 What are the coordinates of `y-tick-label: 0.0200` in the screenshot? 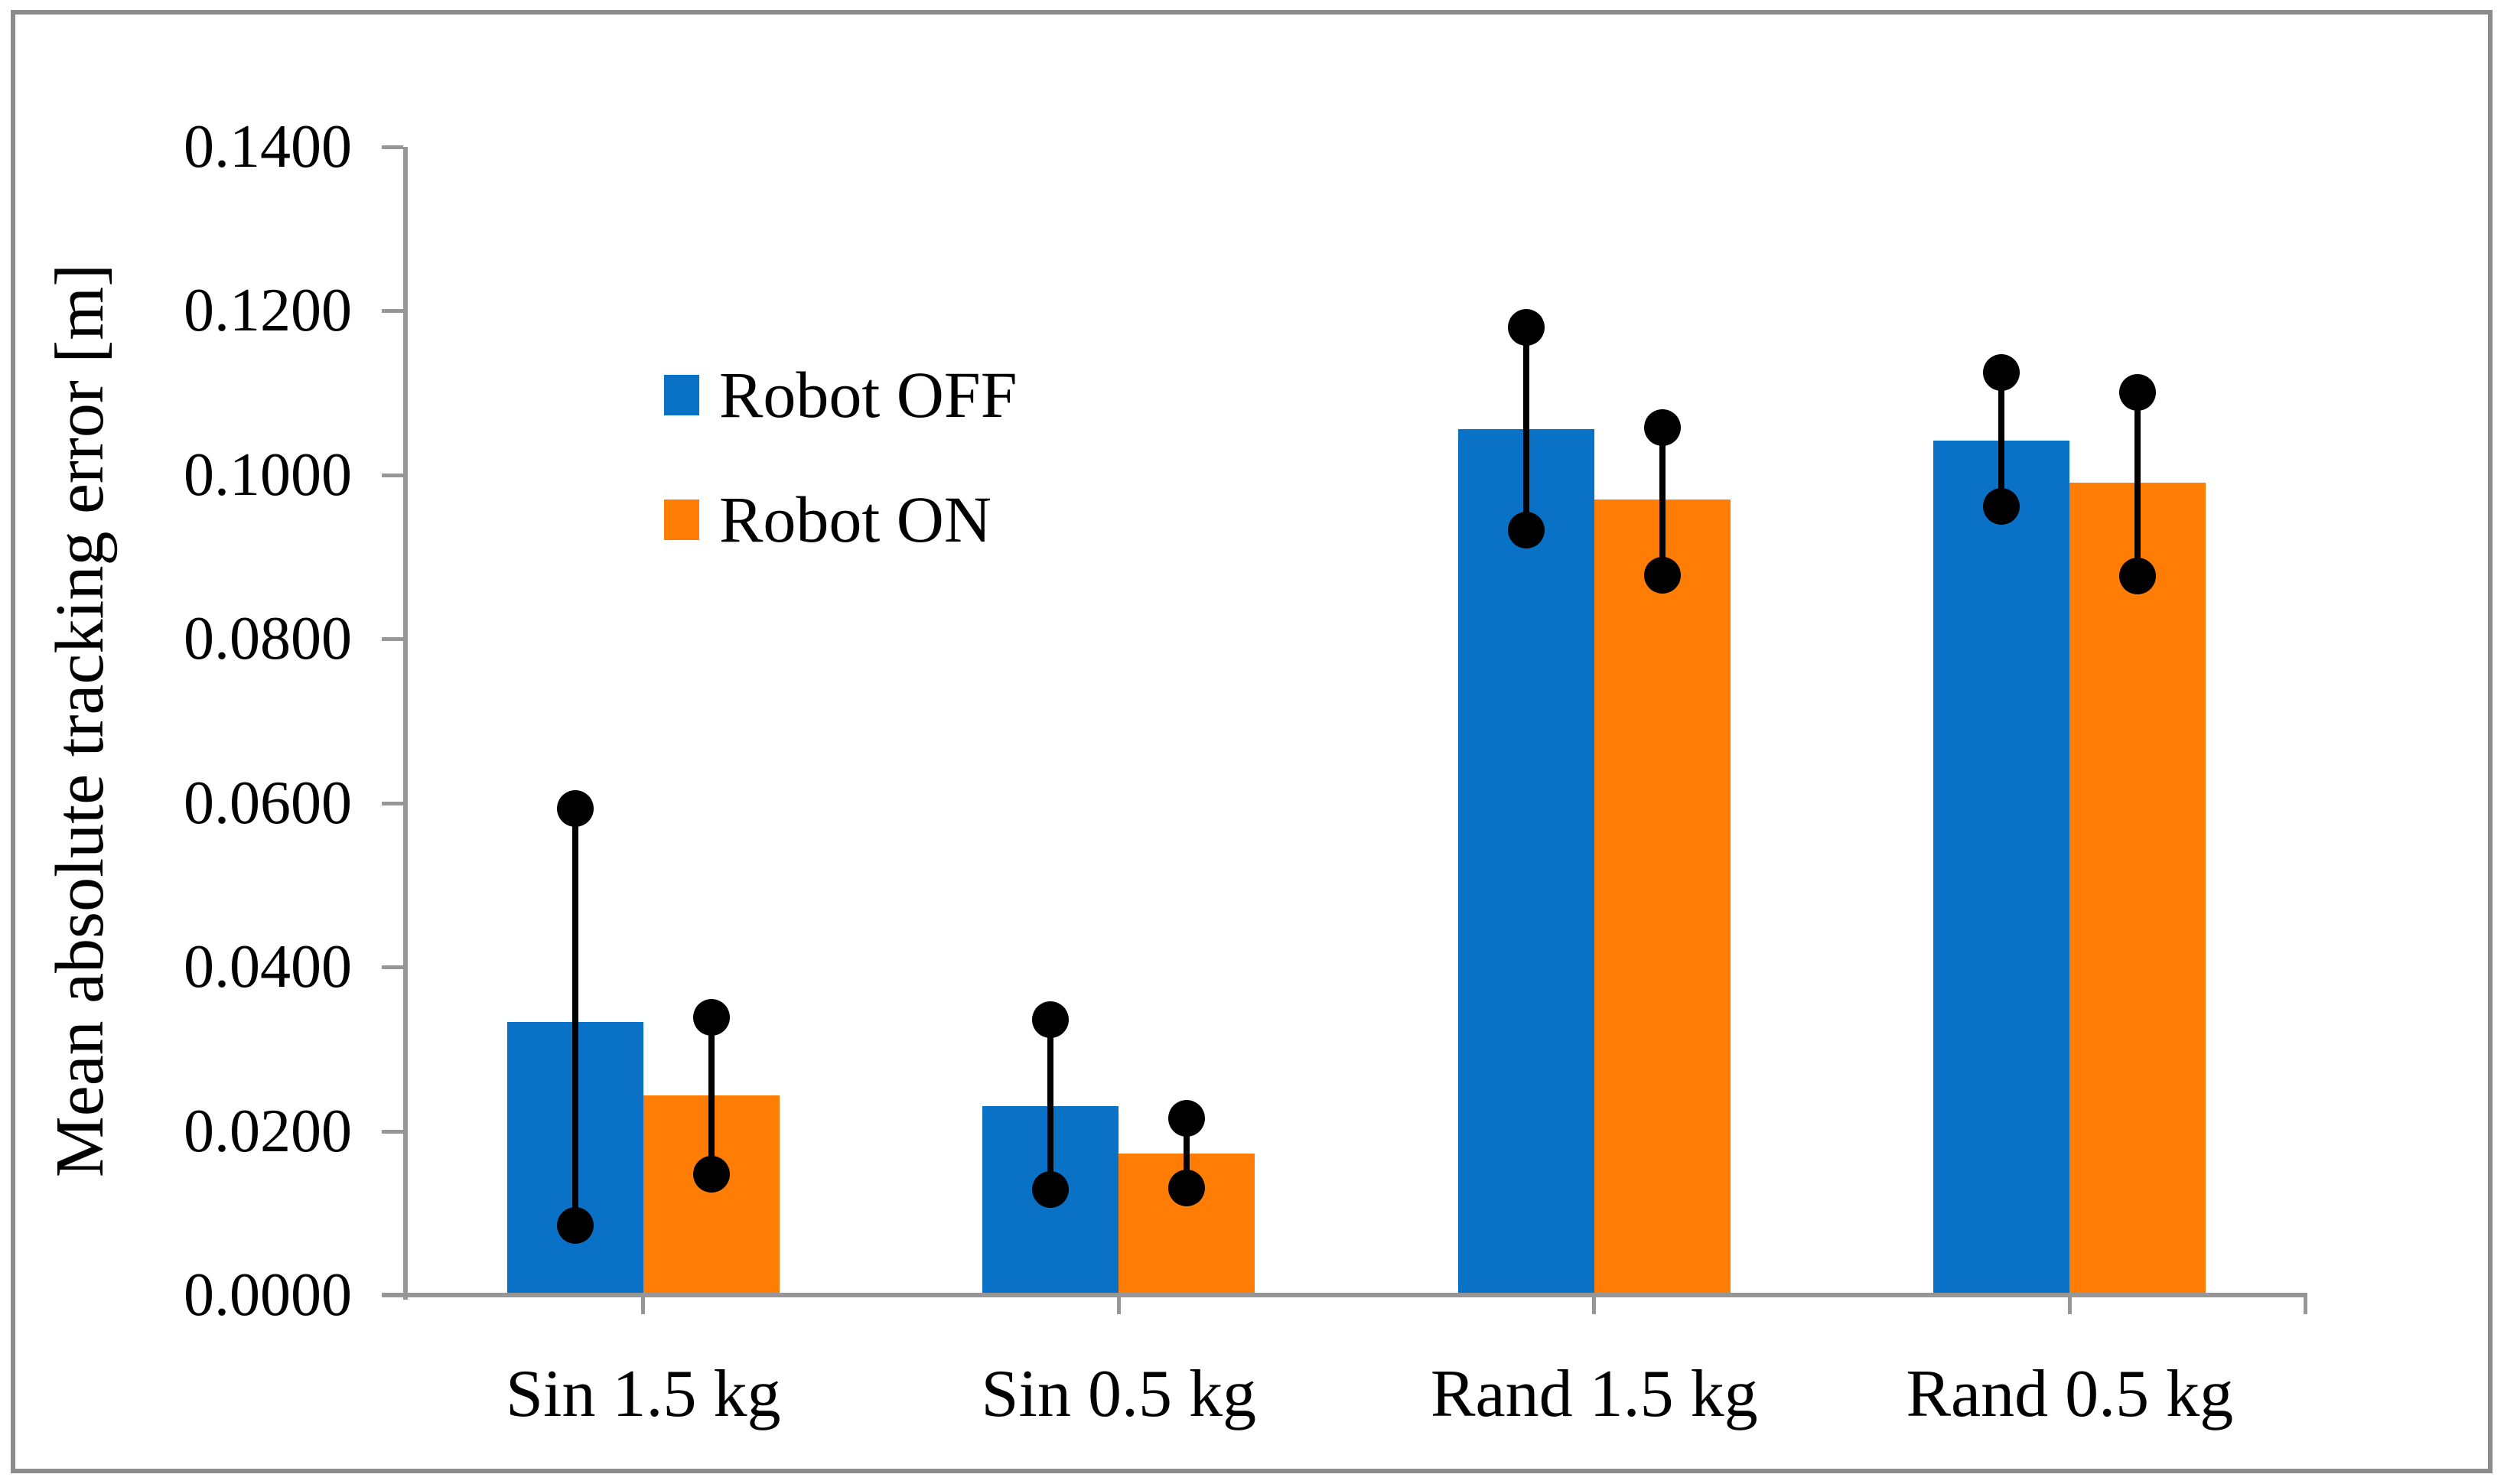 It's located at (268, 1131).